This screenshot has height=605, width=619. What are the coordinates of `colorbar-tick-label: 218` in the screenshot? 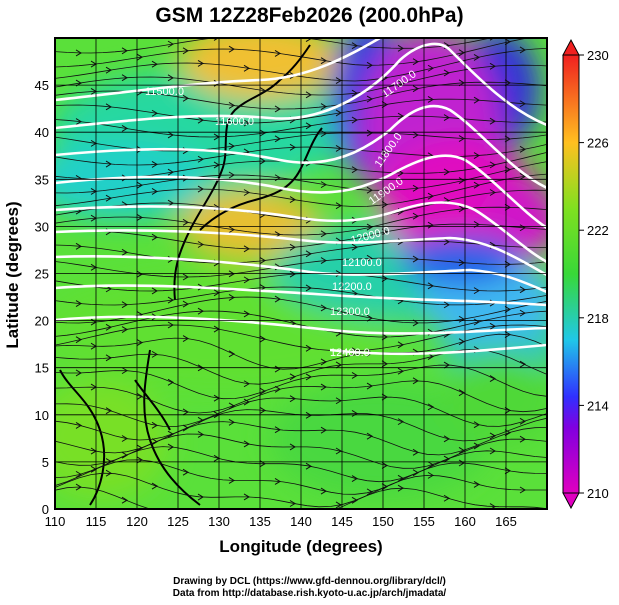 It's located at (598, 318).